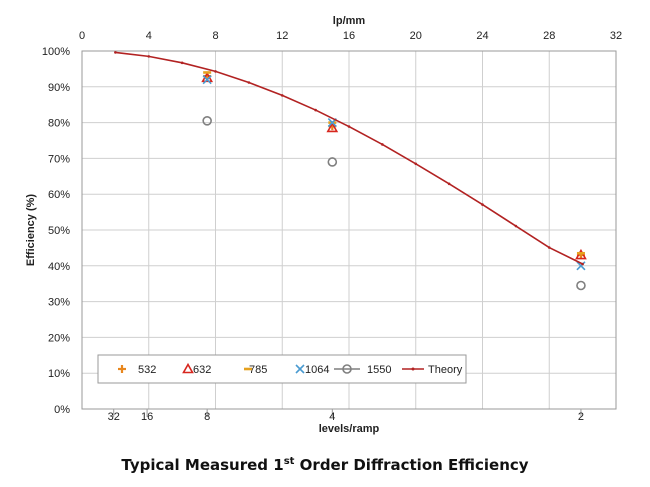 The height and width of the screenshot is (487, 650). I want to click on legend-dot-theory, so click(413, 369).